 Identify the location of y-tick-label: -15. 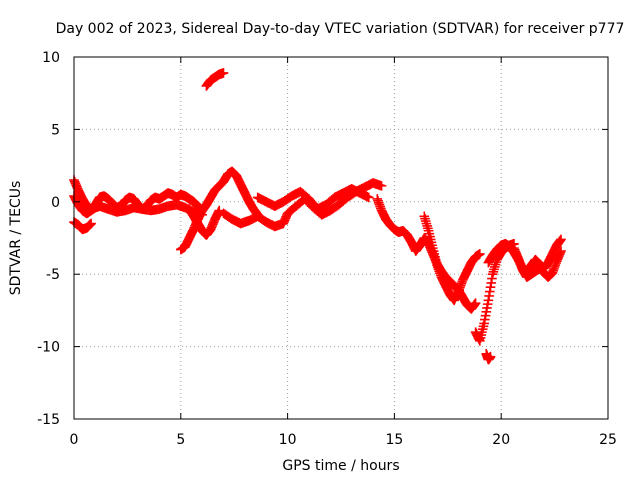
(48, 420).